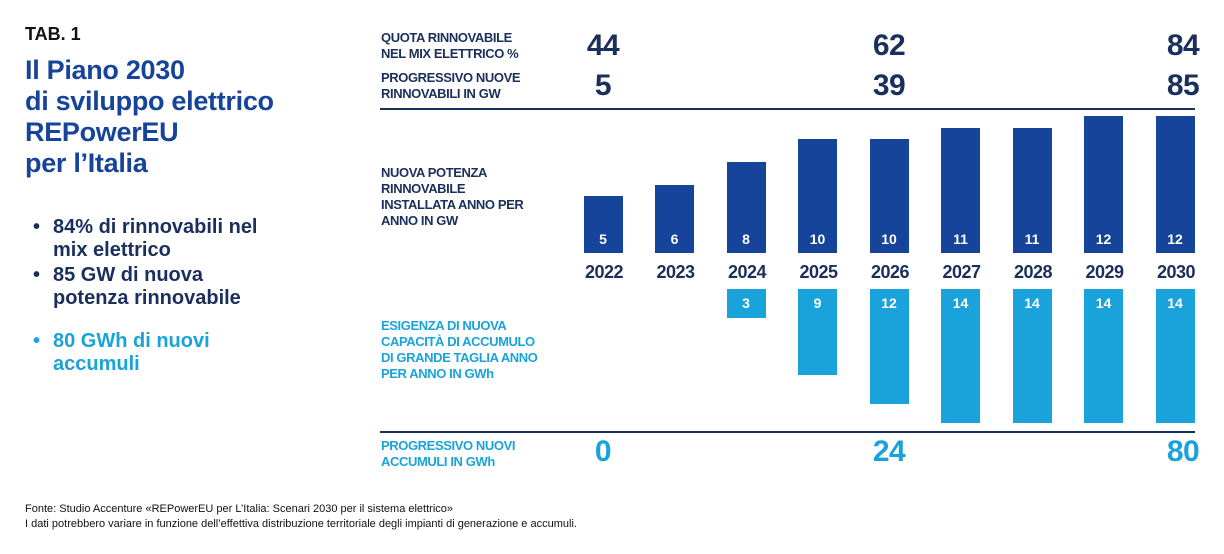 This screenshot has width=1224, height=554. I want to click on year-label: 2025, so click(818, 272).